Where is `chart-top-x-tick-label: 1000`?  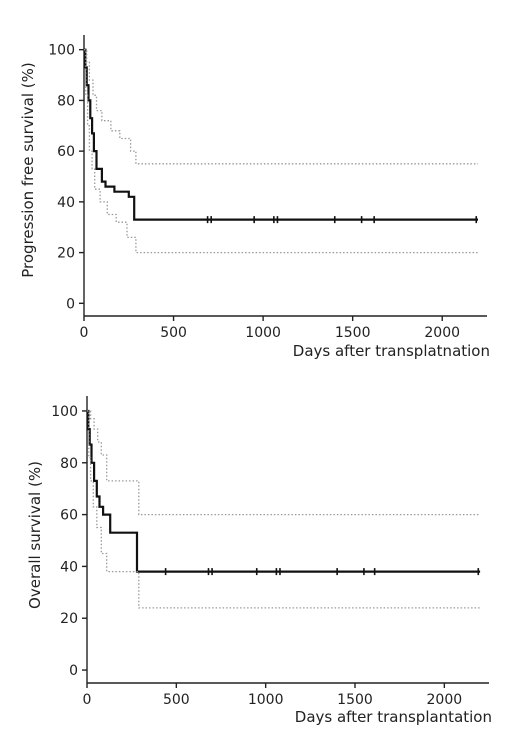 chart-top-x-tick-label: 1000 is located at coordinates (263, 333).